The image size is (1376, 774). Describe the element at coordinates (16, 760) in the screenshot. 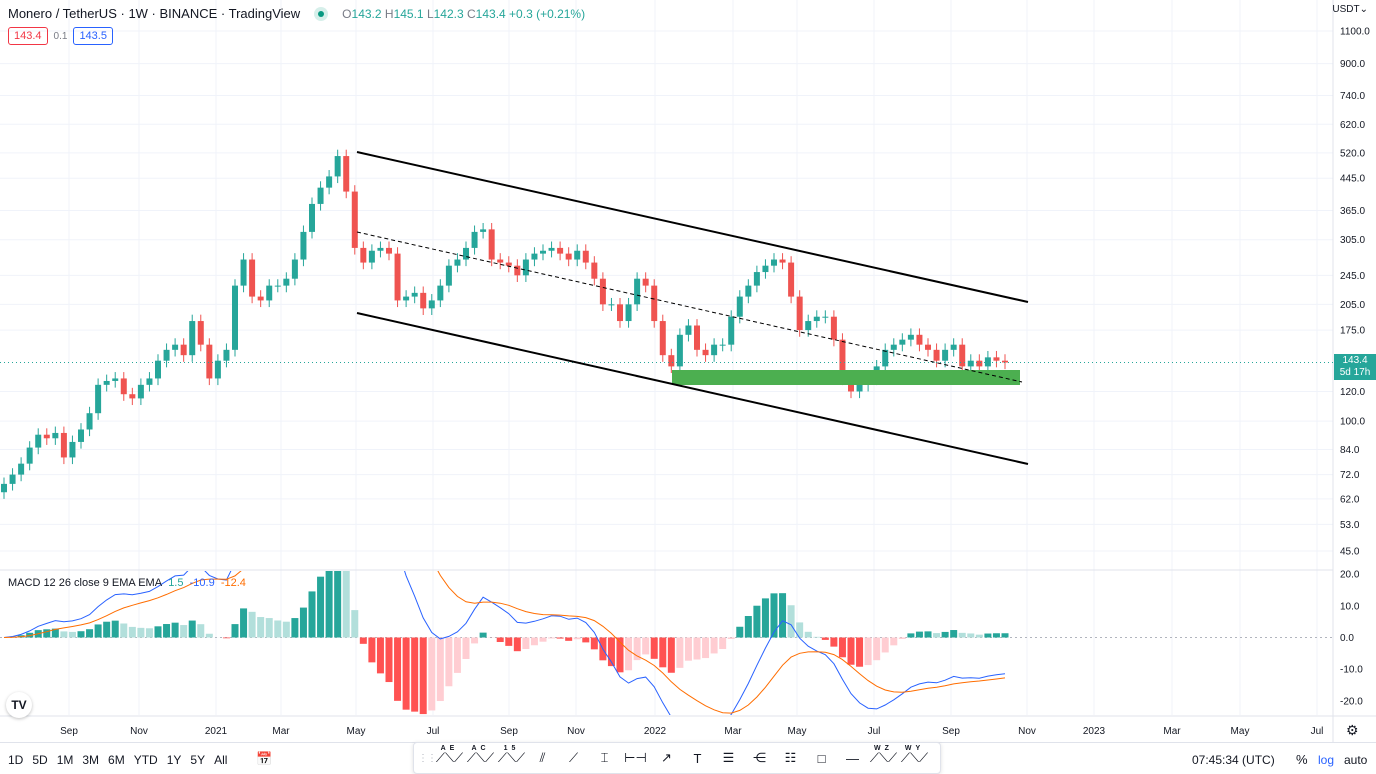

I see `range-1d: 1D` at that location.